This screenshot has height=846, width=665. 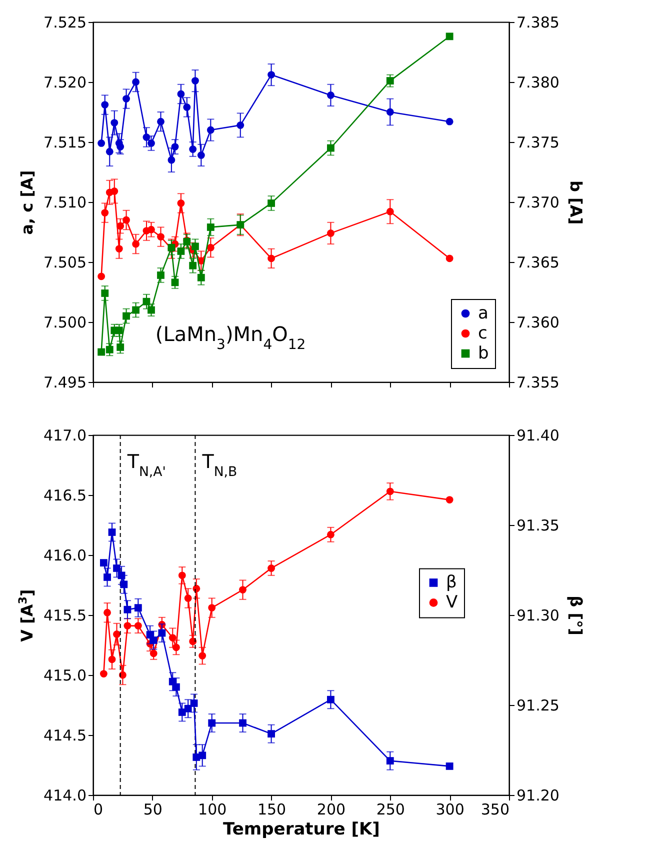 What do you see at coordinates (301, 830) in the screenshot?
I see `x-axis-title: Temperature [K]` at bounding box center [301, 830].